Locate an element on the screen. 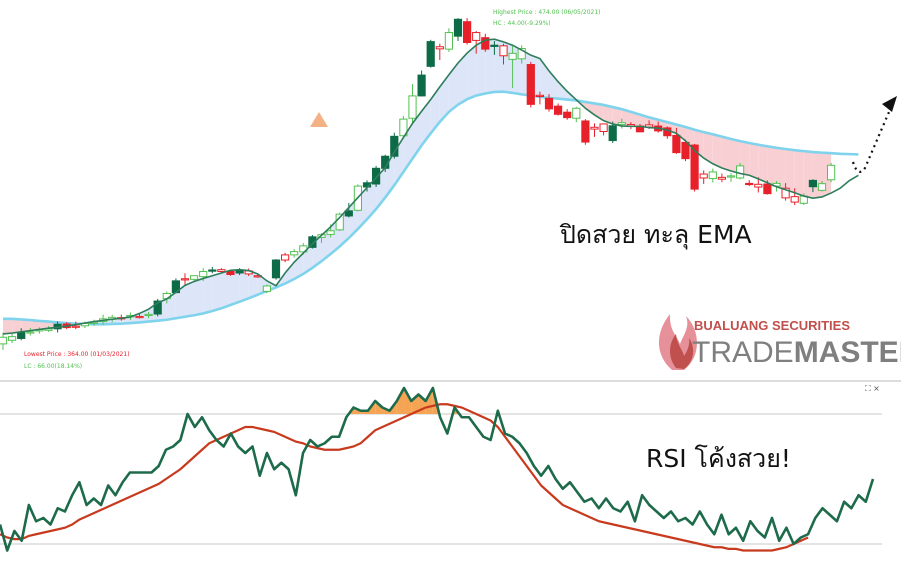  price-comment: ปิดสวย ทะลุ EMA is located at coordinates (655, 235).